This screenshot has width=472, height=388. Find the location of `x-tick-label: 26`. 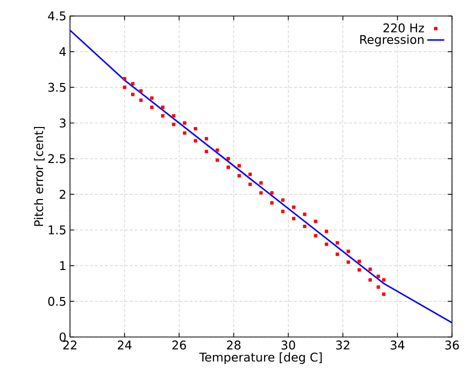

x-tick-label: 26 is located at coordinates (179, 345).